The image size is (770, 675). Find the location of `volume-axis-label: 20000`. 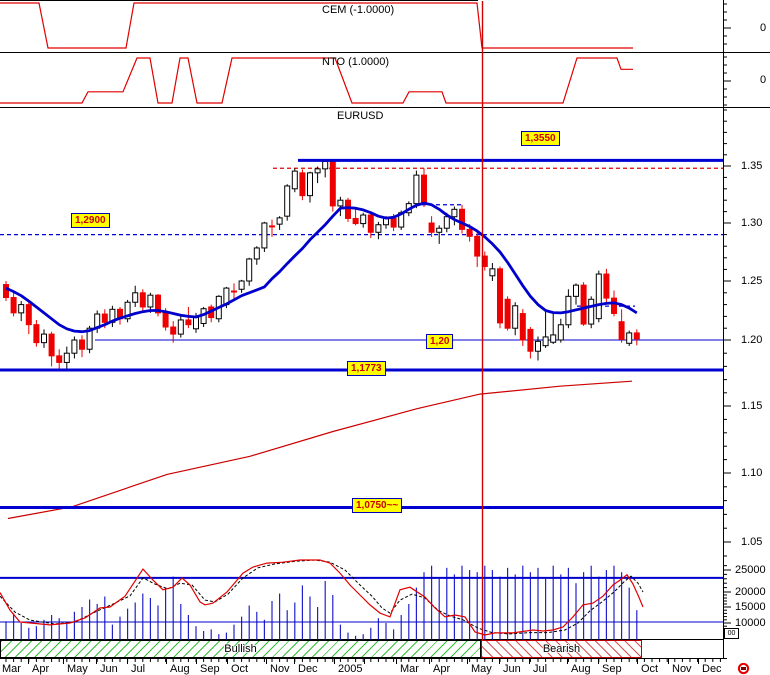

volume-axis-label: 20000 is located at coordinates (750, 592).